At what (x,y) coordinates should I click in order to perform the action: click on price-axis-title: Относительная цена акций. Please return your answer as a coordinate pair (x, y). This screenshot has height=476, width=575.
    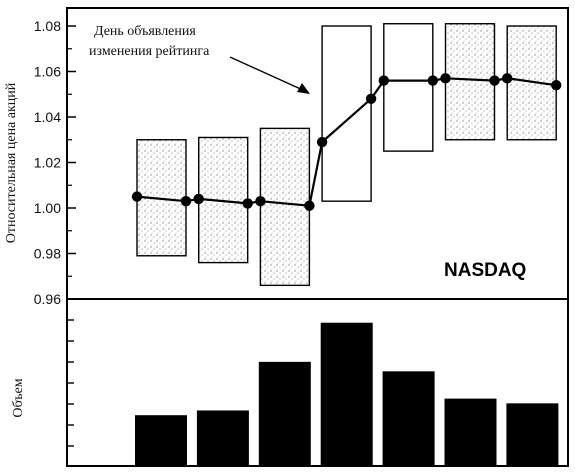
    Looking at the image, I should click on (11, 162).